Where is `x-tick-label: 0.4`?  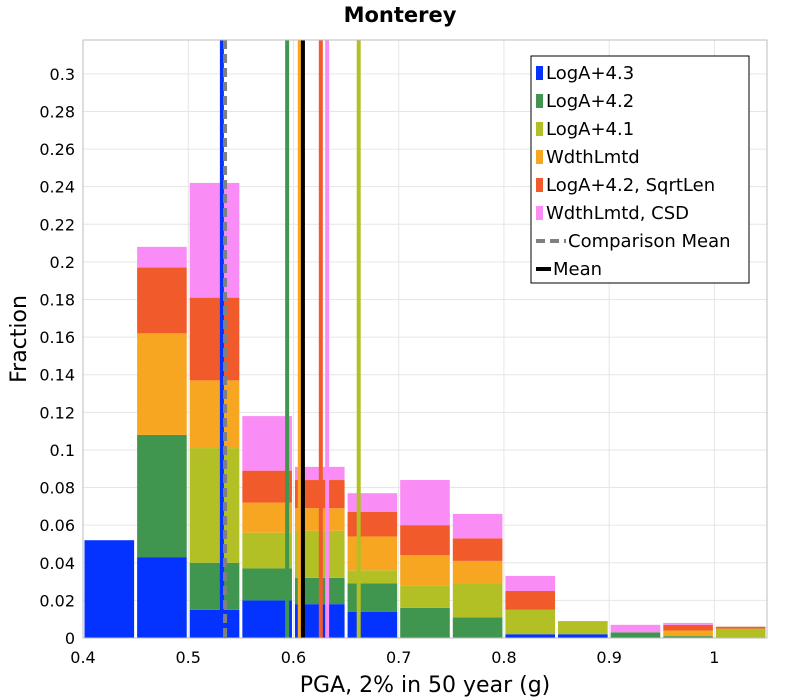 x-tick-label: 0.4 is located at coordinates (82, 657).